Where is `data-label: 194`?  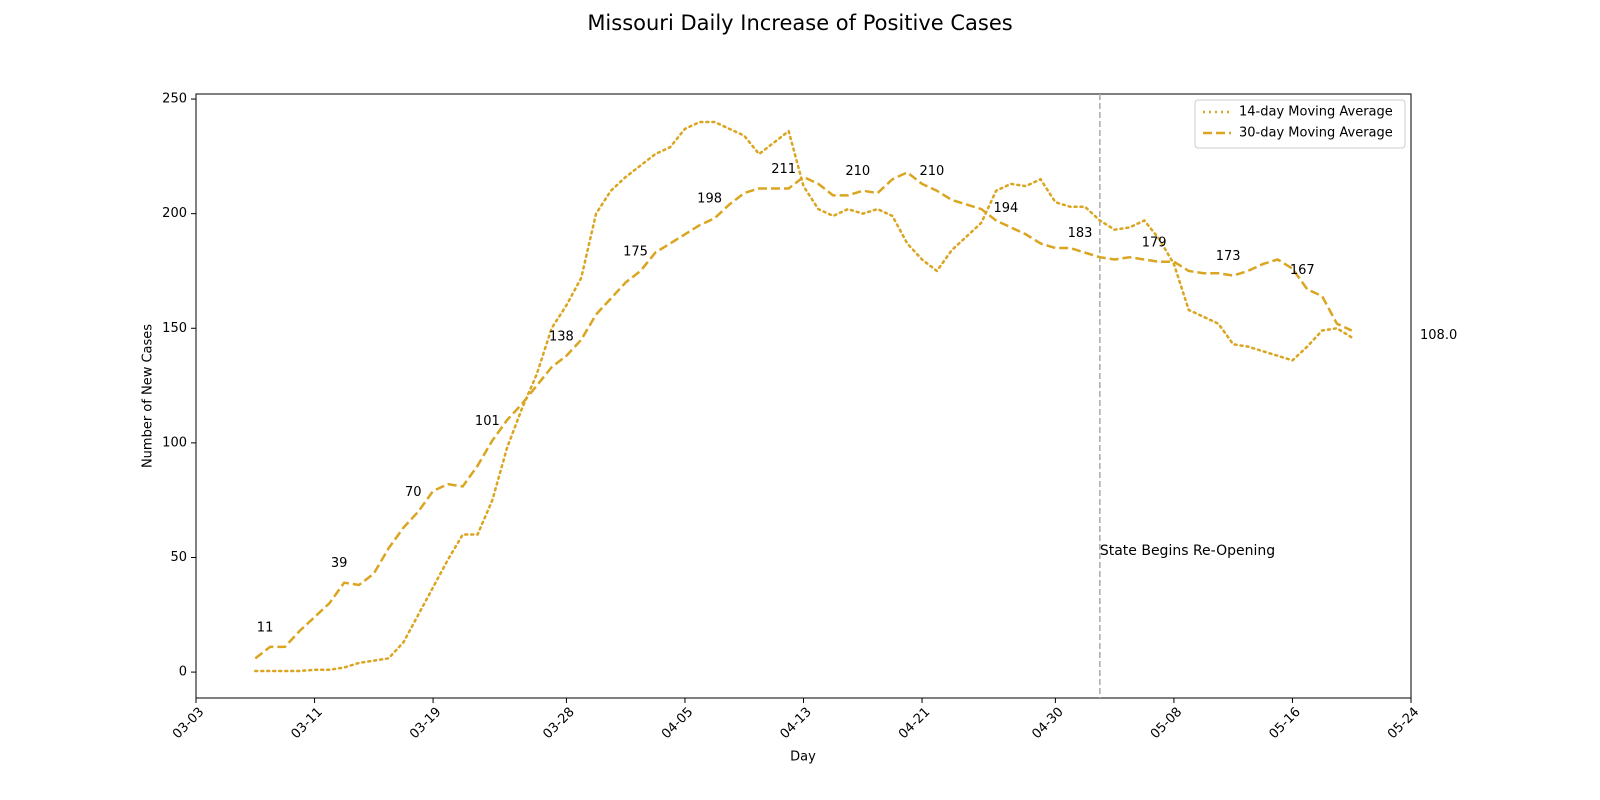 data-label: 194 is located at coordinates (1006, 208).